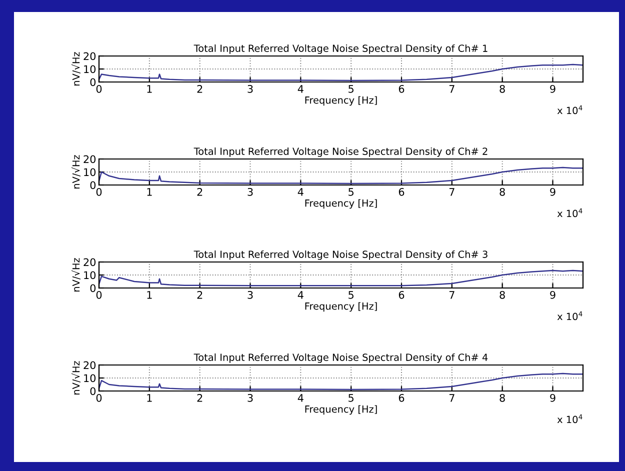  What do you see at coordinates (341, 358) in the screenshot?
I see `chart-title: Total Input Referred Voltage Noise Spectral Density of Ch# 4` at bounding box center [341, 358].